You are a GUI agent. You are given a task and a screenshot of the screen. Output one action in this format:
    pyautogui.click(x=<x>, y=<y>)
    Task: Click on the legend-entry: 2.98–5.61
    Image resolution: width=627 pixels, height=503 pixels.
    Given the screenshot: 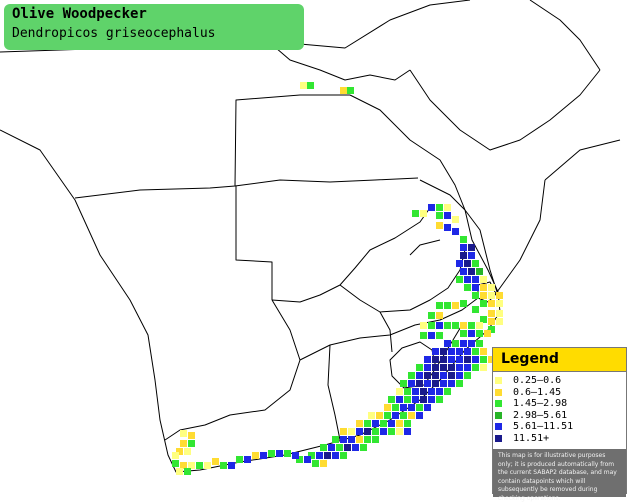 What is the action you would take?
    pyautogui.click(x=559, y=416)
    